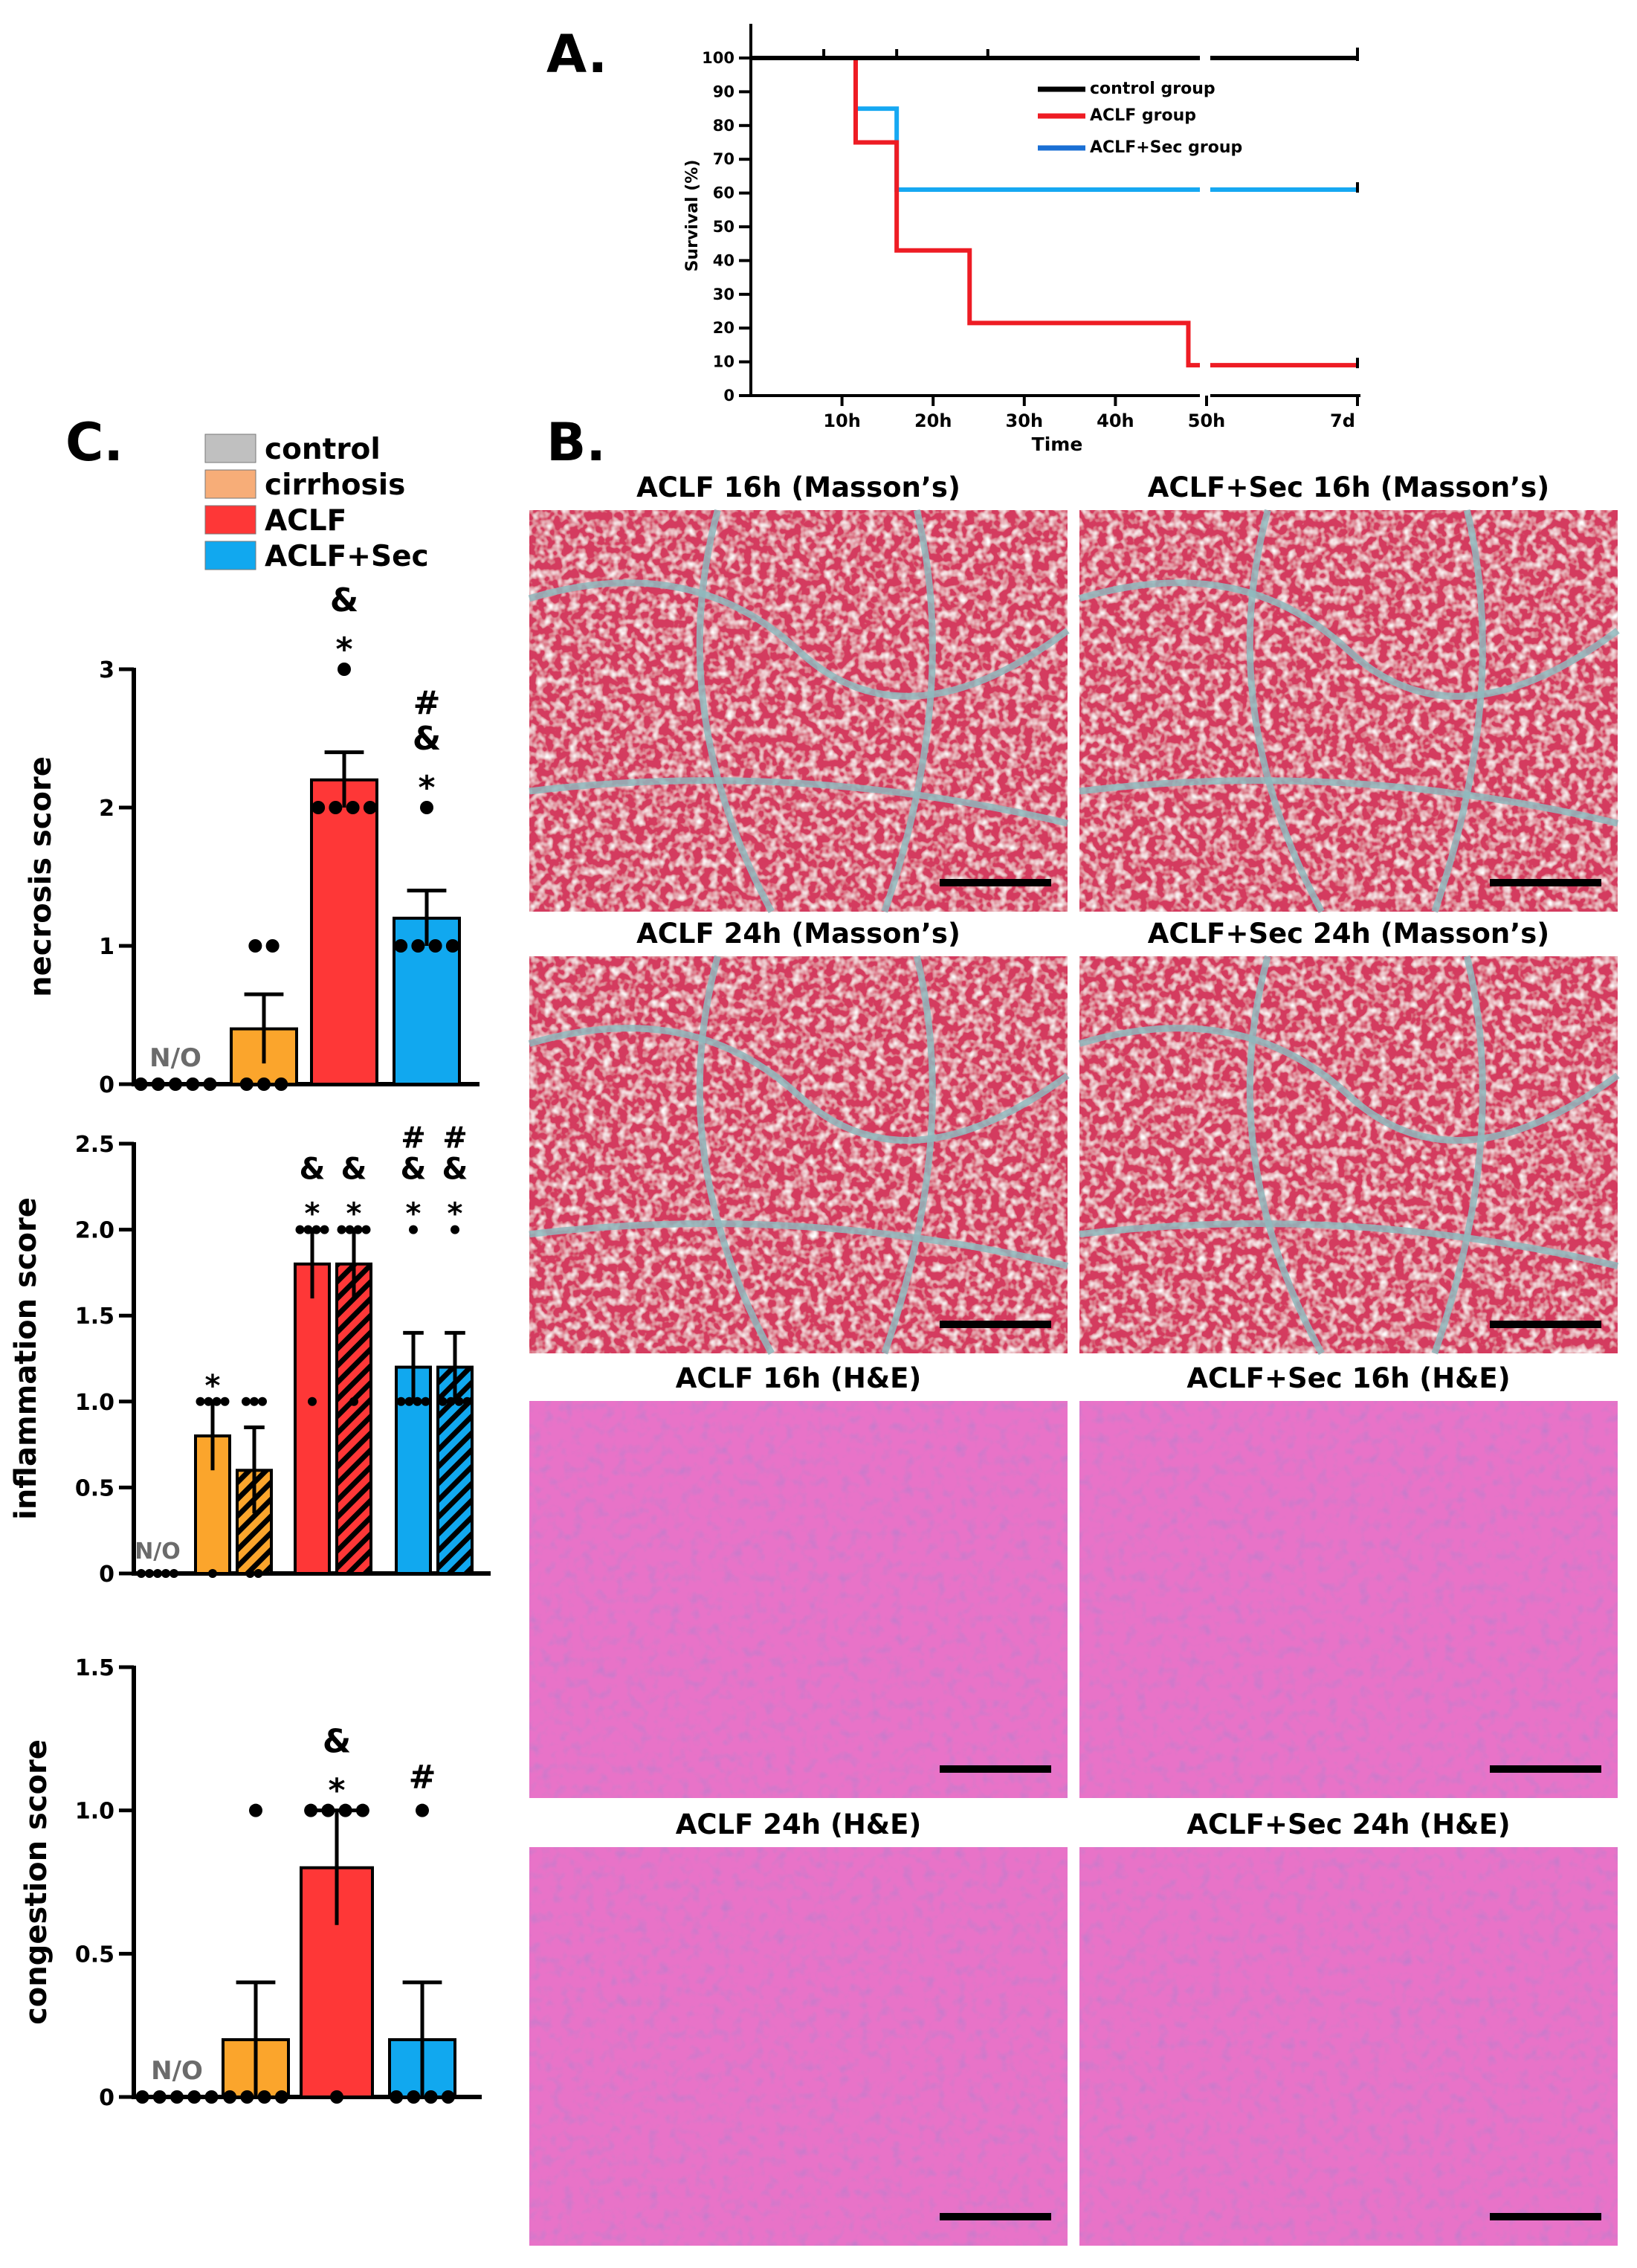 The height and width of the screenshot is (2268, 1637). Describe the element at coordinates (26, 1358) in the screenshot. I see `inflammation-score-axis-title: inflammation score` at that location.